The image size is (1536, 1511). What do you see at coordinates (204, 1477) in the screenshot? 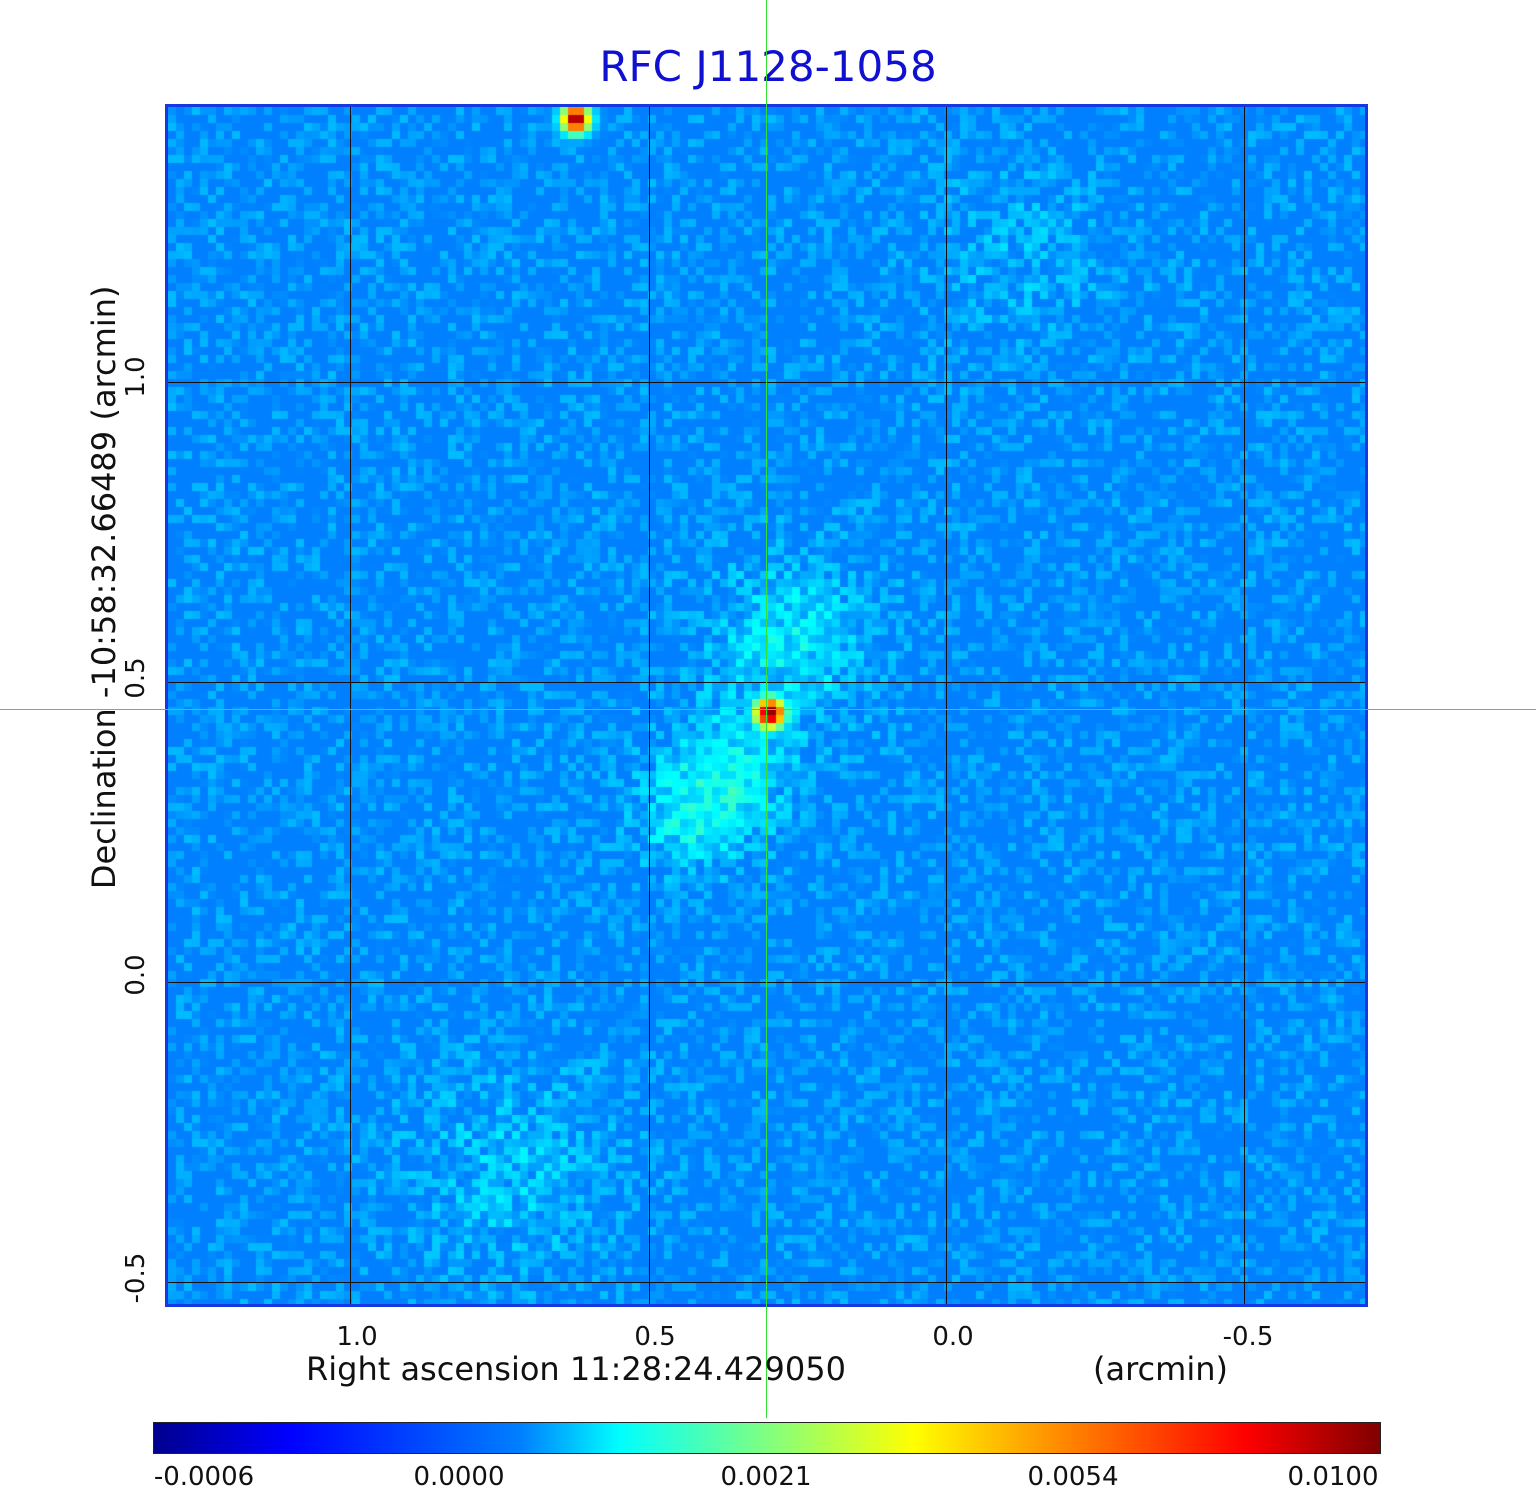
I see `colorbar-tick-label: -0.0006` at bounding box center [204, 1477].